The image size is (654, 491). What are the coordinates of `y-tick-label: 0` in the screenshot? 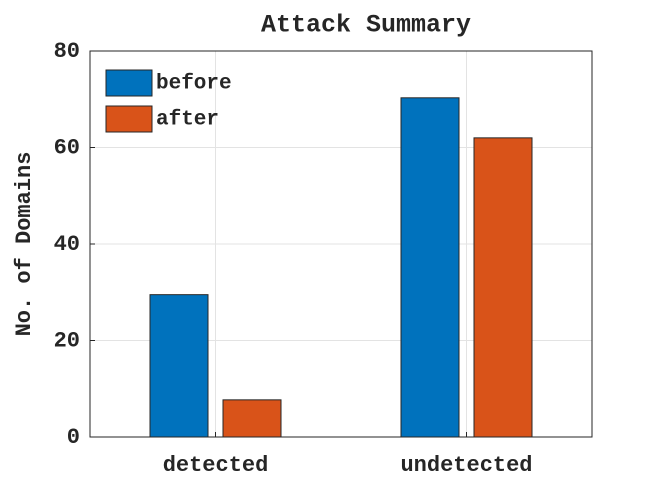 It's located at (73, 437).